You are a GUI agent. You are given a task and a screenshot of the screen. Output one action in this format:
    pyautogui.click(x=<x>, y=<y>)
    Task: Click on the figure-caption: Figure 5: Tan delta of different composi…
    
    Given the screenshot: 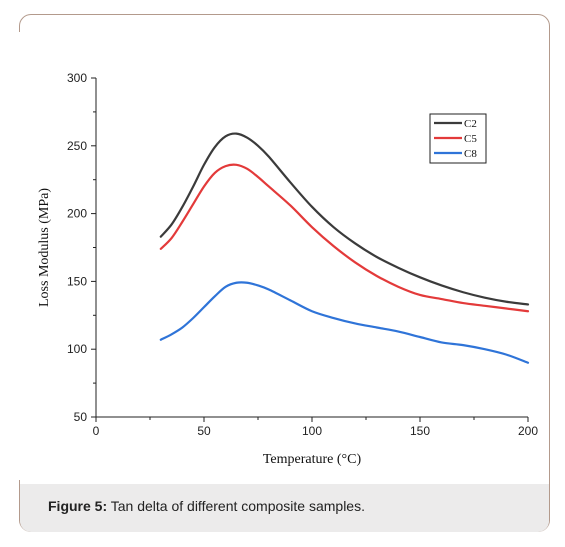 What is the action you would take?
    pyautogui.click(x=206, y=506)
    